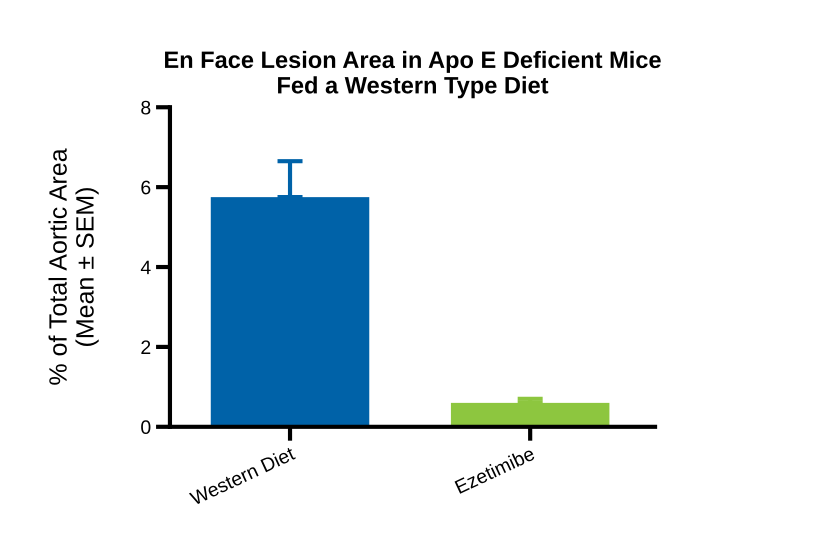  Describe the element at coordinates (73, 266) in the screenshot. I see `y-axis-title: % of Total Aortic Area (Mean ± SEM)` at that location.